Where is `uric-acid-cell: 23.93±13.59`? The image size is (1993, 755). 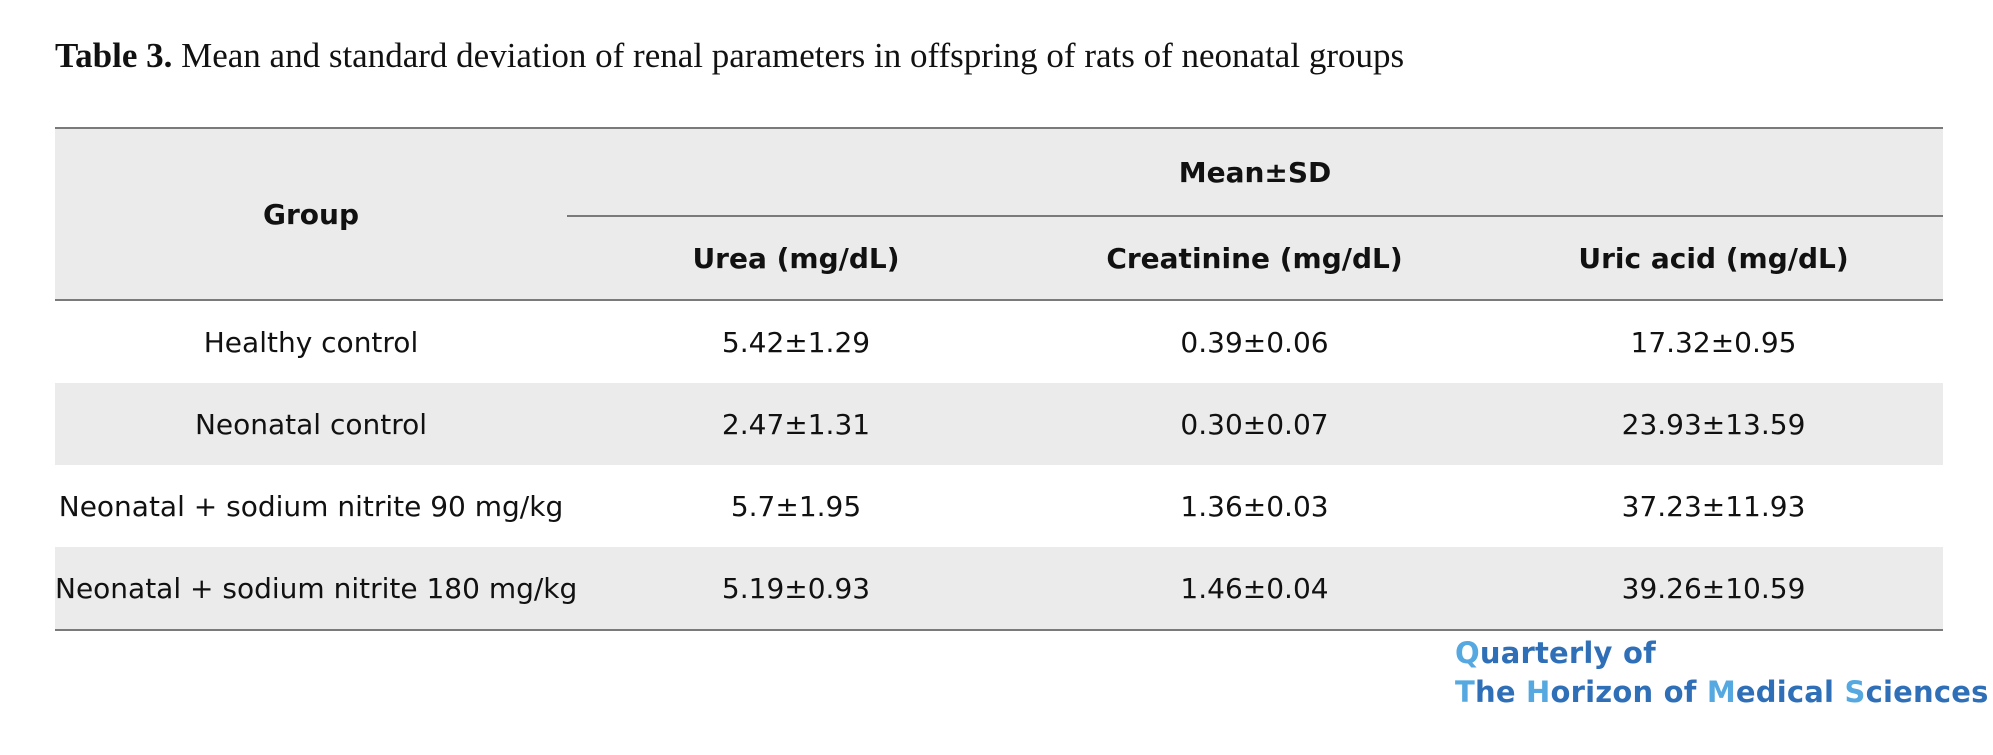
uric-acid-cell: 23.93±13.59 is located at coordinates (1713, 424).